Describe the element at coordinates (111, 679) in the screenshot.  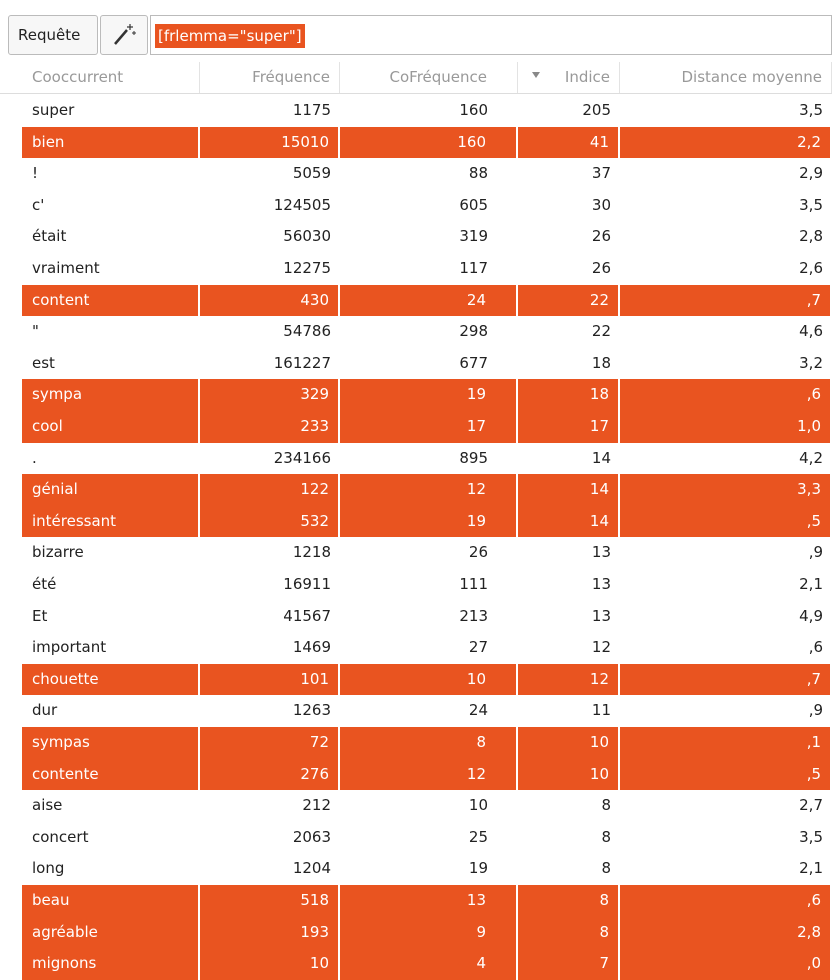
I see `table-cell: chouette` at that location.